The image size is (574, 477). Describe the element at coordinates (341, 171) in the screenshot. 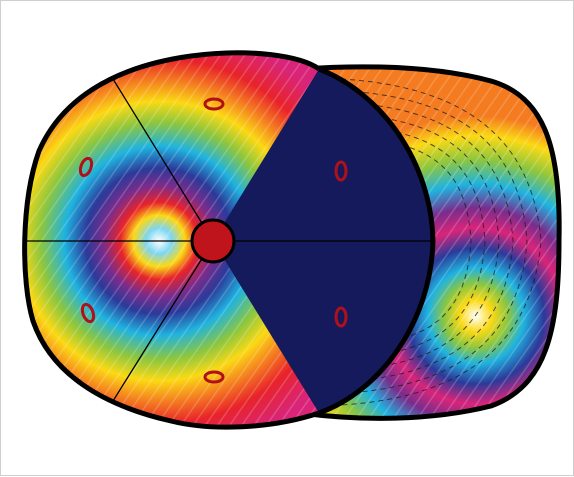

I see `eyelet-front-upper` at that location.